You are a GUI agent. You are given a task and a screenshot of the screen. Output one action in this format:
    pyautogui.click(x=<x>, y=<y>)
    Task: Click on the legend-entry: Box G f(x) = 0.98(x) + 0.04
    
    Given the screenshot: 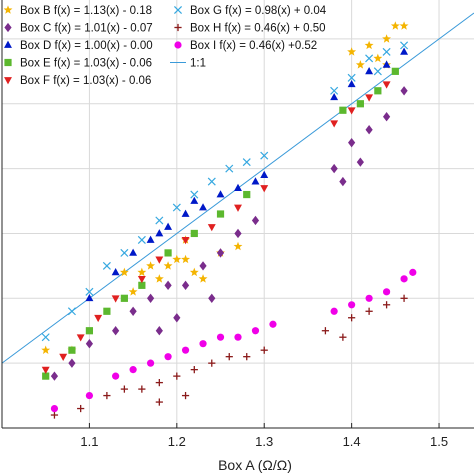 What is the action you would take?
    pyautogui.click(x=258, y=11)
    